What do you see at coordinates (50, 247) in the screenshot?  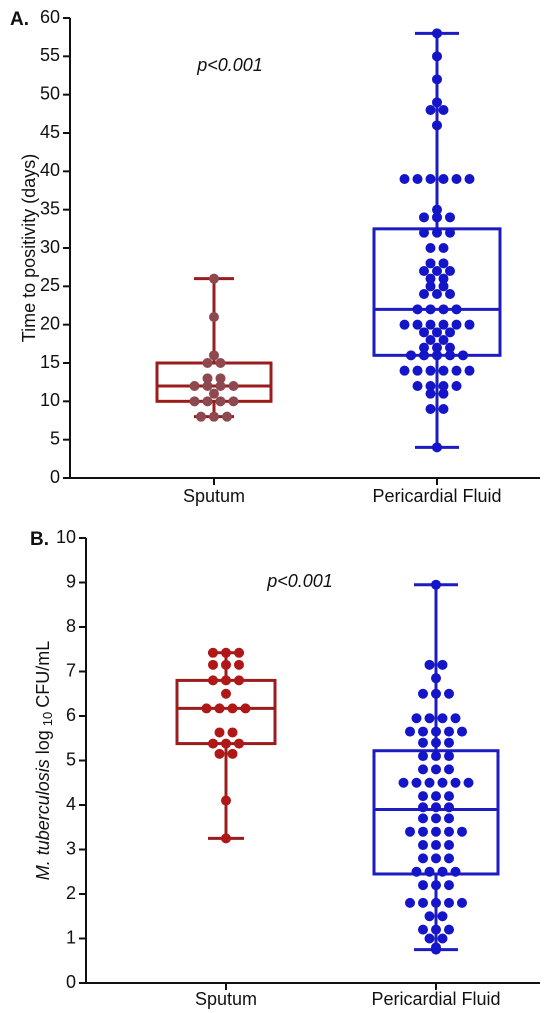 I see `y-tick-label: 30` at bounding box center [50, 247].